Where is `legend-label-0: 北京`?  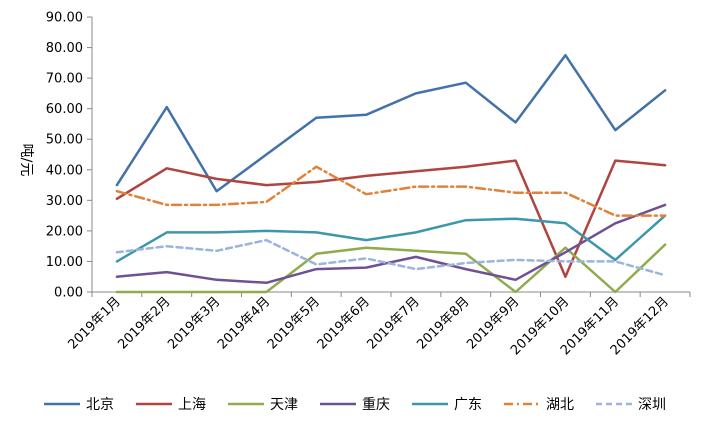
legend-label-0: 北京 is located at coordinates (100, 405).